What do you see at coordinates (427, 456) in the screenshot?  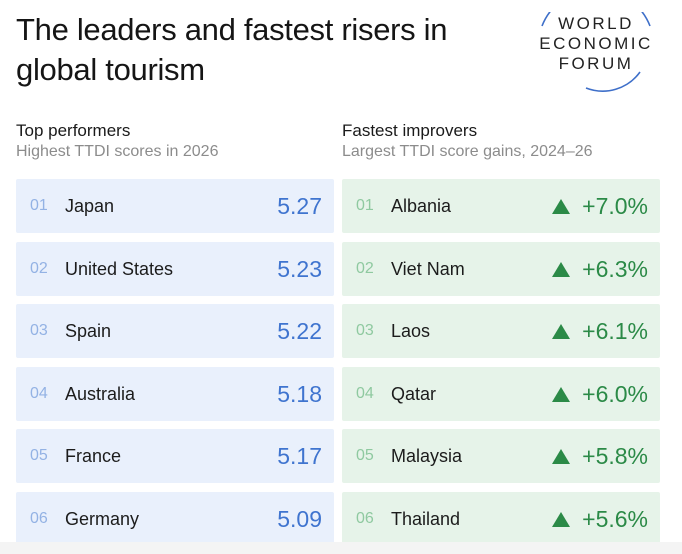 I see `country-name: Malaysia` at bounding box center [427, 456].